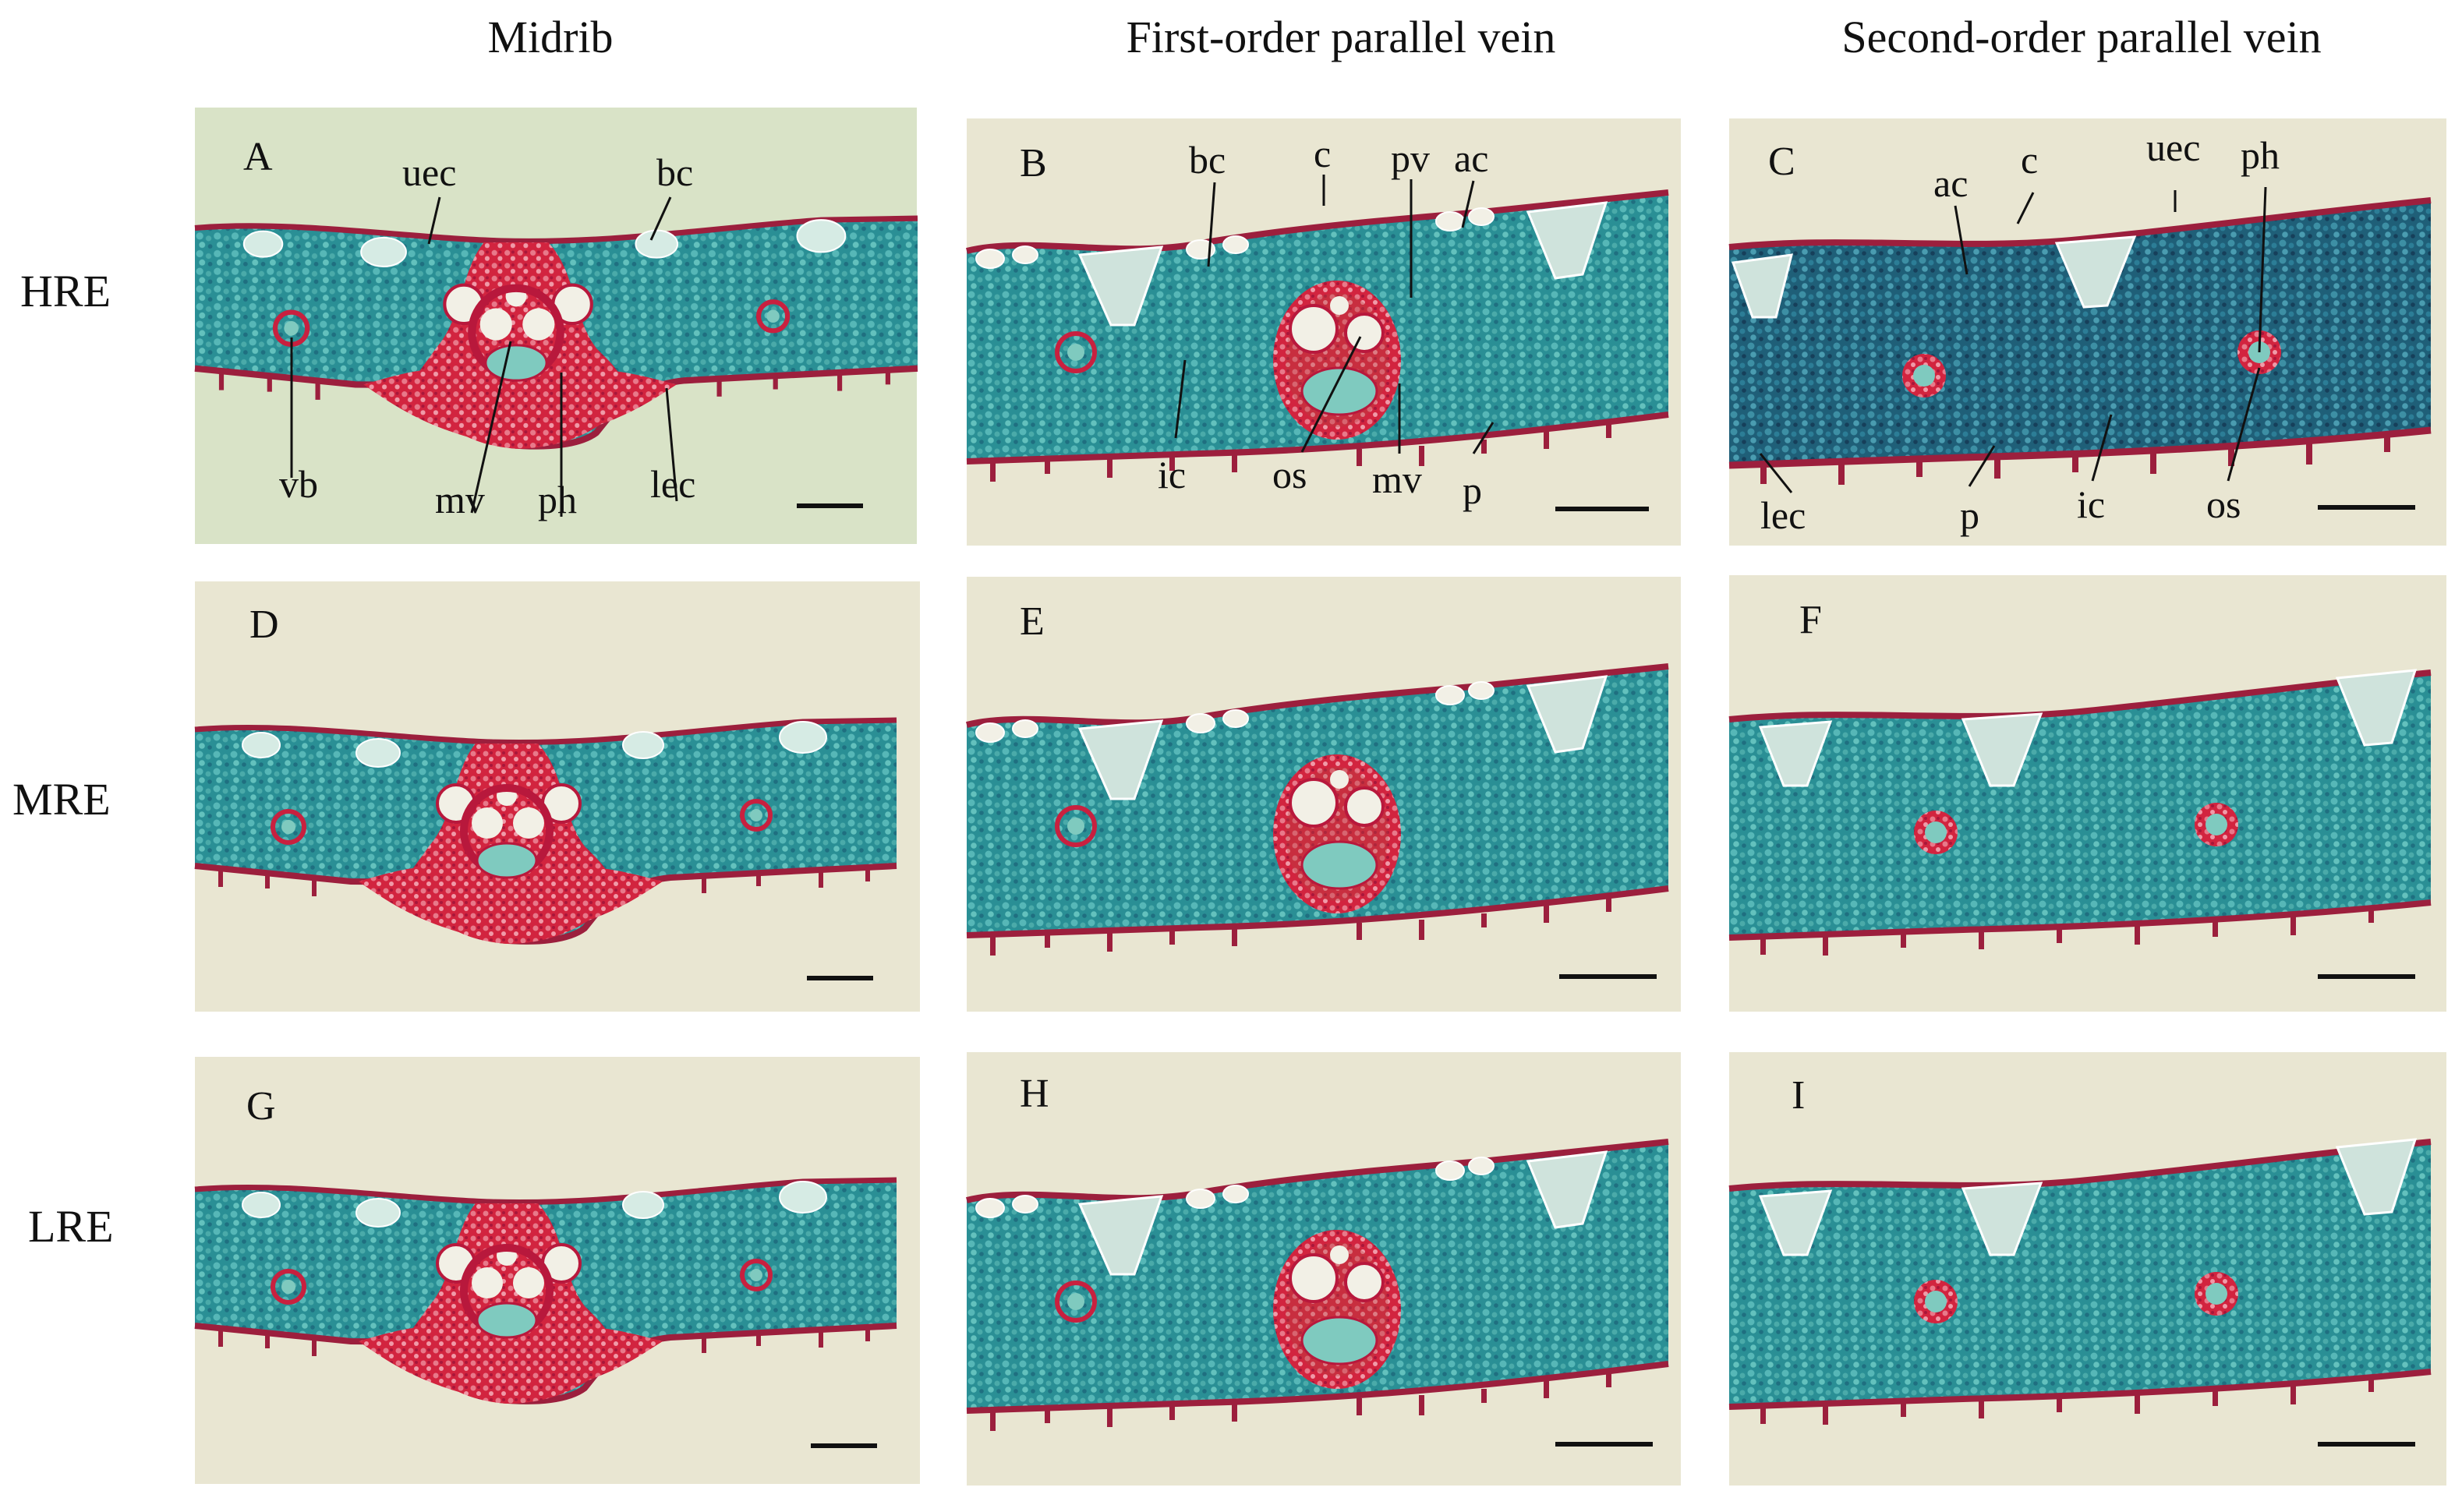 Image resolution: width=2462 pixels, height=1512 pixels. What do you see at coordinates (672, 484) in the screenshot?
I see `label-lec: lec` at bounding box center [672, 484].